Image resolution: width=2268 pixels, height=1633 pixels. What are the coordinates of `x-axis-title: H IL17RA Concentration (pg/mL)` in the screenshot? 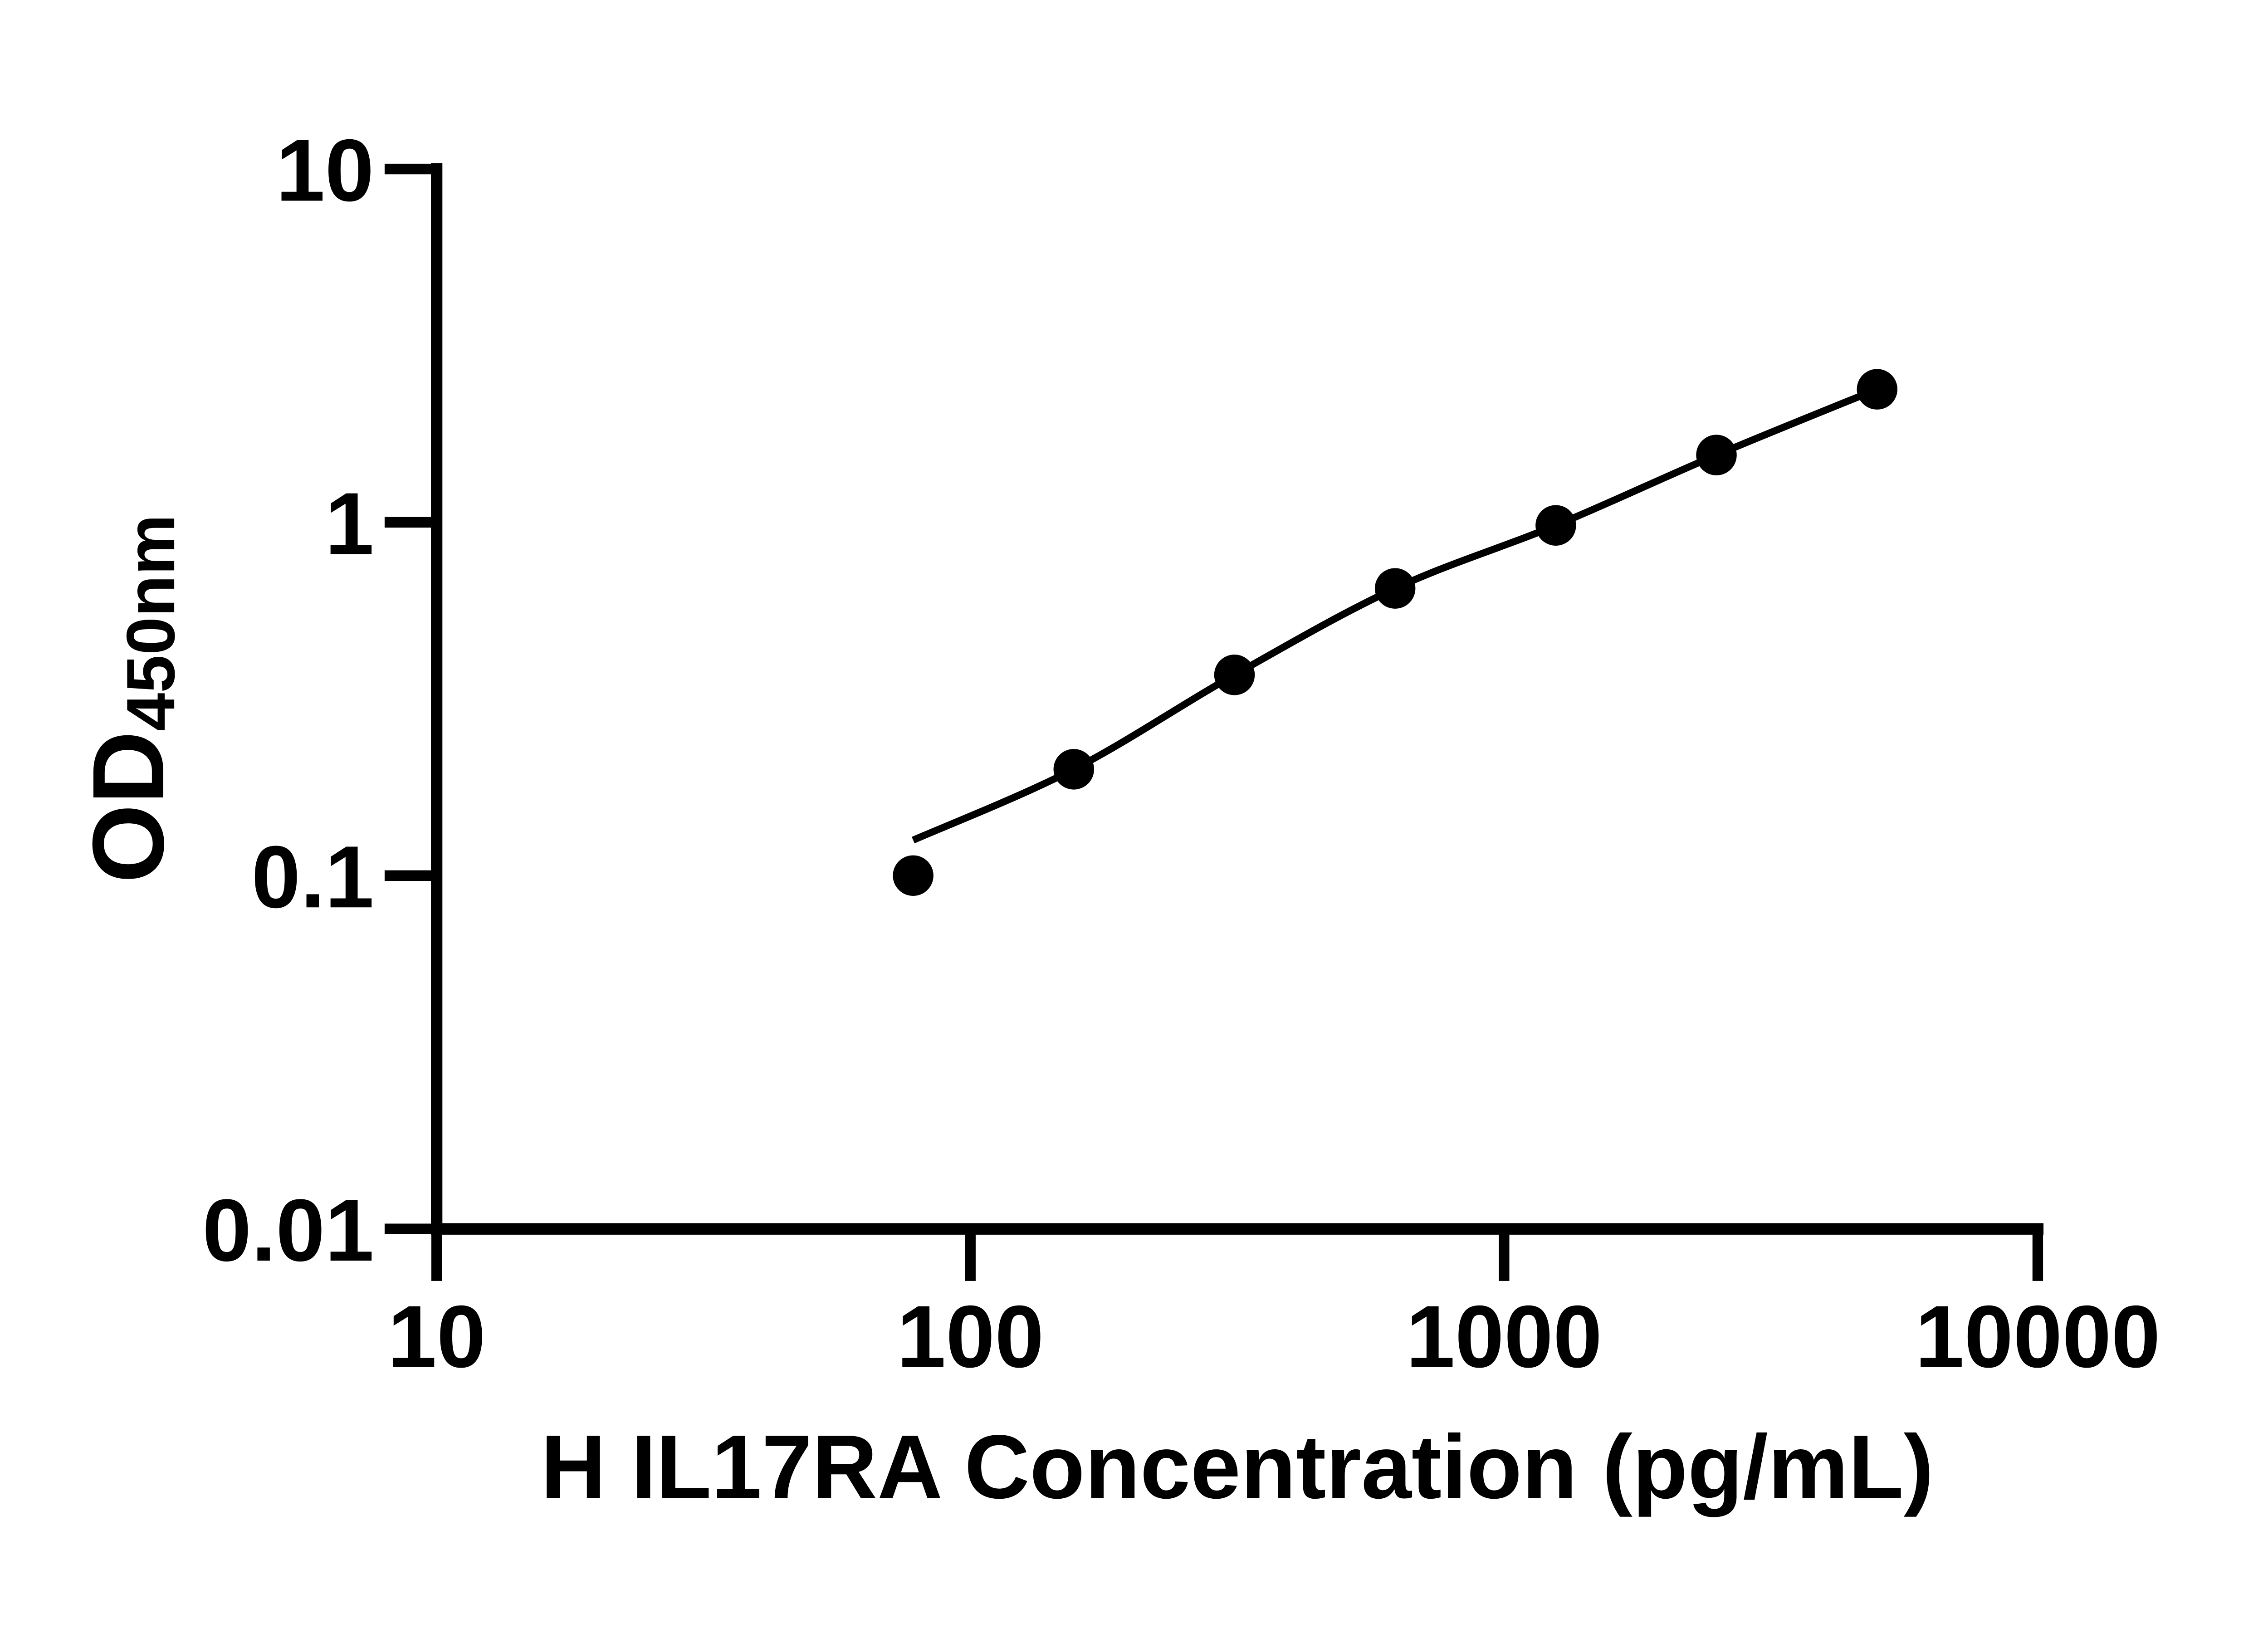 It's located at (1237, 1467).